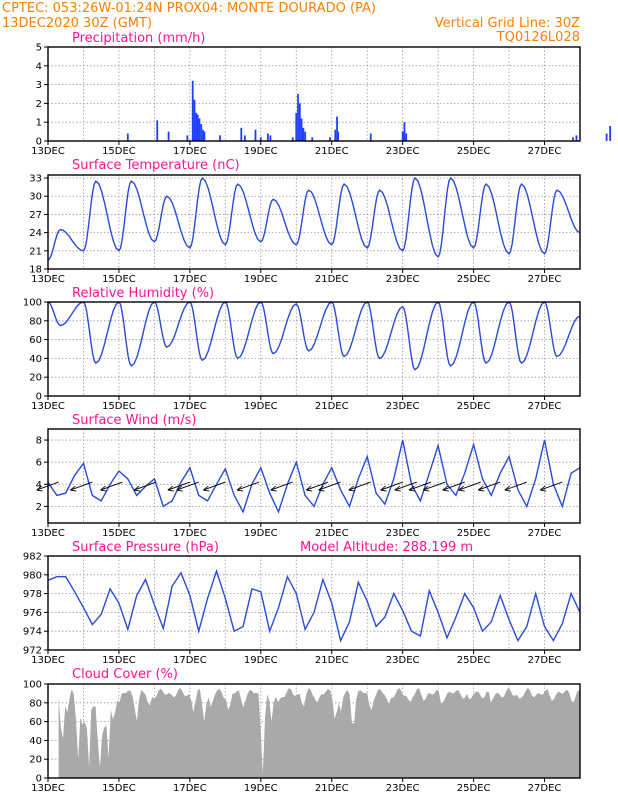 The width and height of the screenshot is (618, 800). I want to click on cloud-title: Cloud Cover (%), so click(125, 674).